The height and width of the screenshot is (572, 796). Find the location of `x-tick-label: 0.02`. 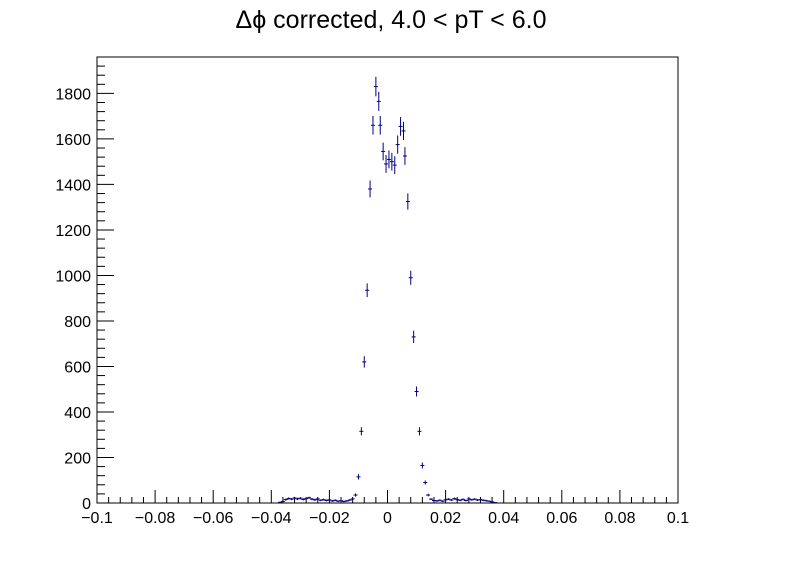

x-tick-label: 0.02 is located at coordinates (445, 518).